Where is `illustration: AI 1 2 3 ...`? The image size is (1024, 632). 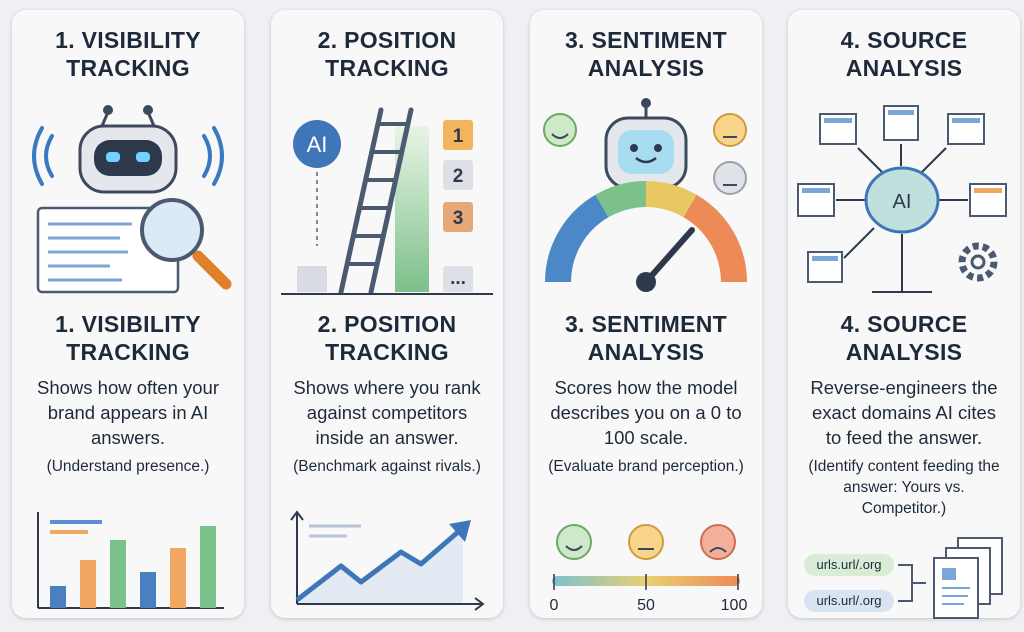
illustration: AI 1 2 3 ... is located at coordinates (387, 201).